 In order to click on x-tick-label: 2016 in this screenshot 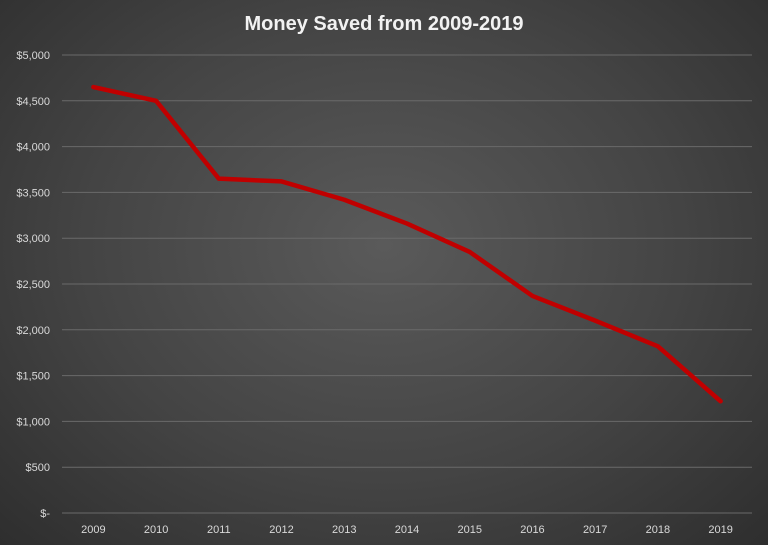, I will do `click(532, 530)`.